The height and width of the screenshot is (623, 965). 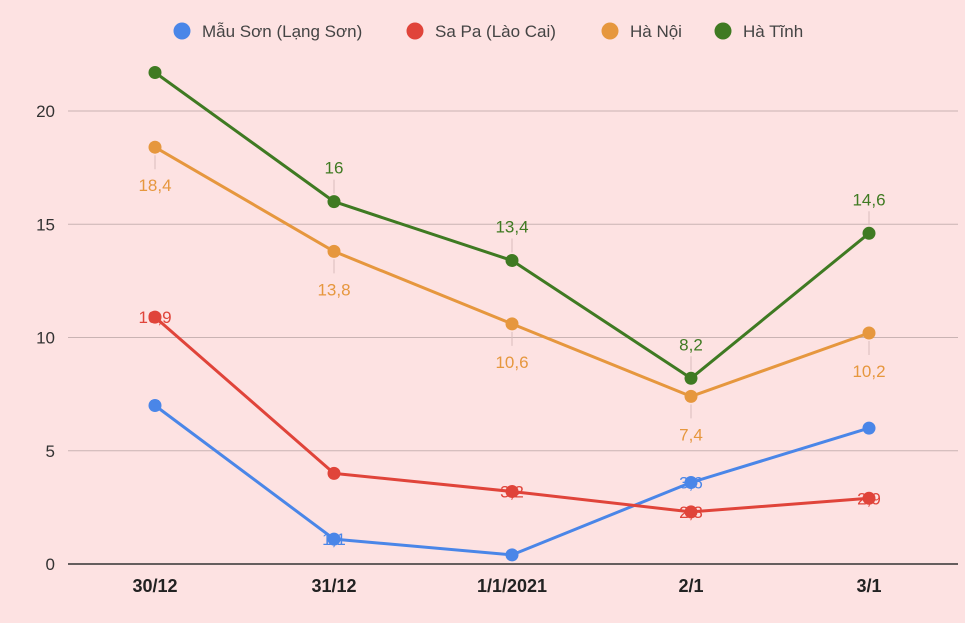 What do you see at coordinates (334, 168) in the screenshot?
I see `data-label: 16` at bounding box center [334, 168].